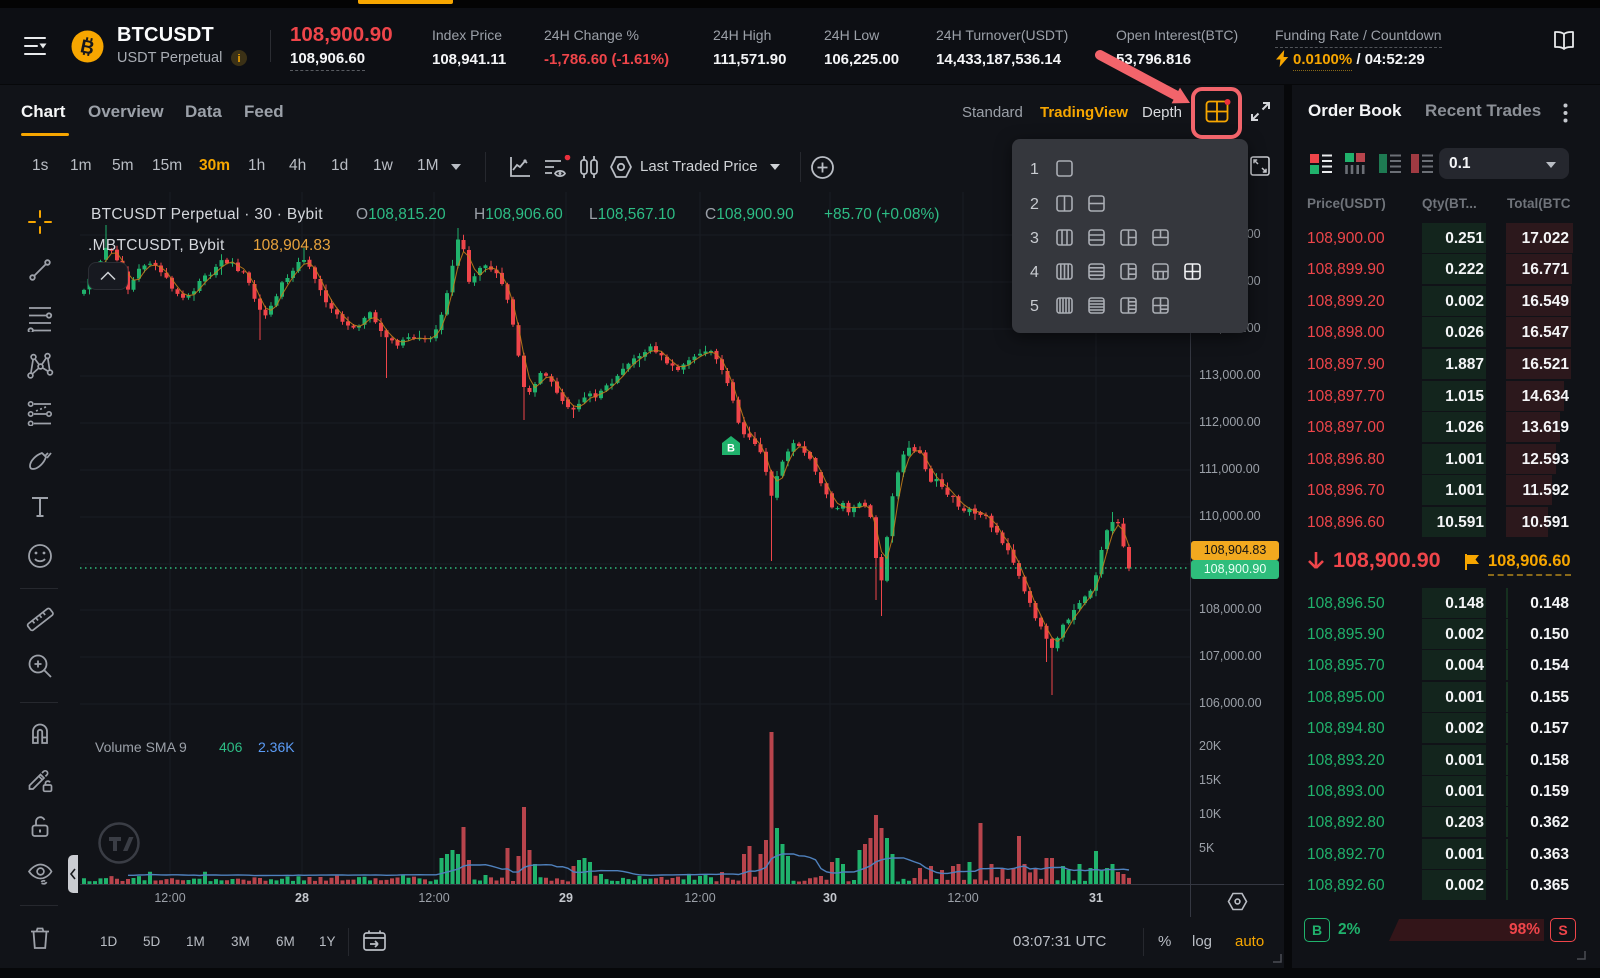 Image resolution: width=1600 pixels, height=978 pixels. I want to click on svg-text: i, so click(238, 59).